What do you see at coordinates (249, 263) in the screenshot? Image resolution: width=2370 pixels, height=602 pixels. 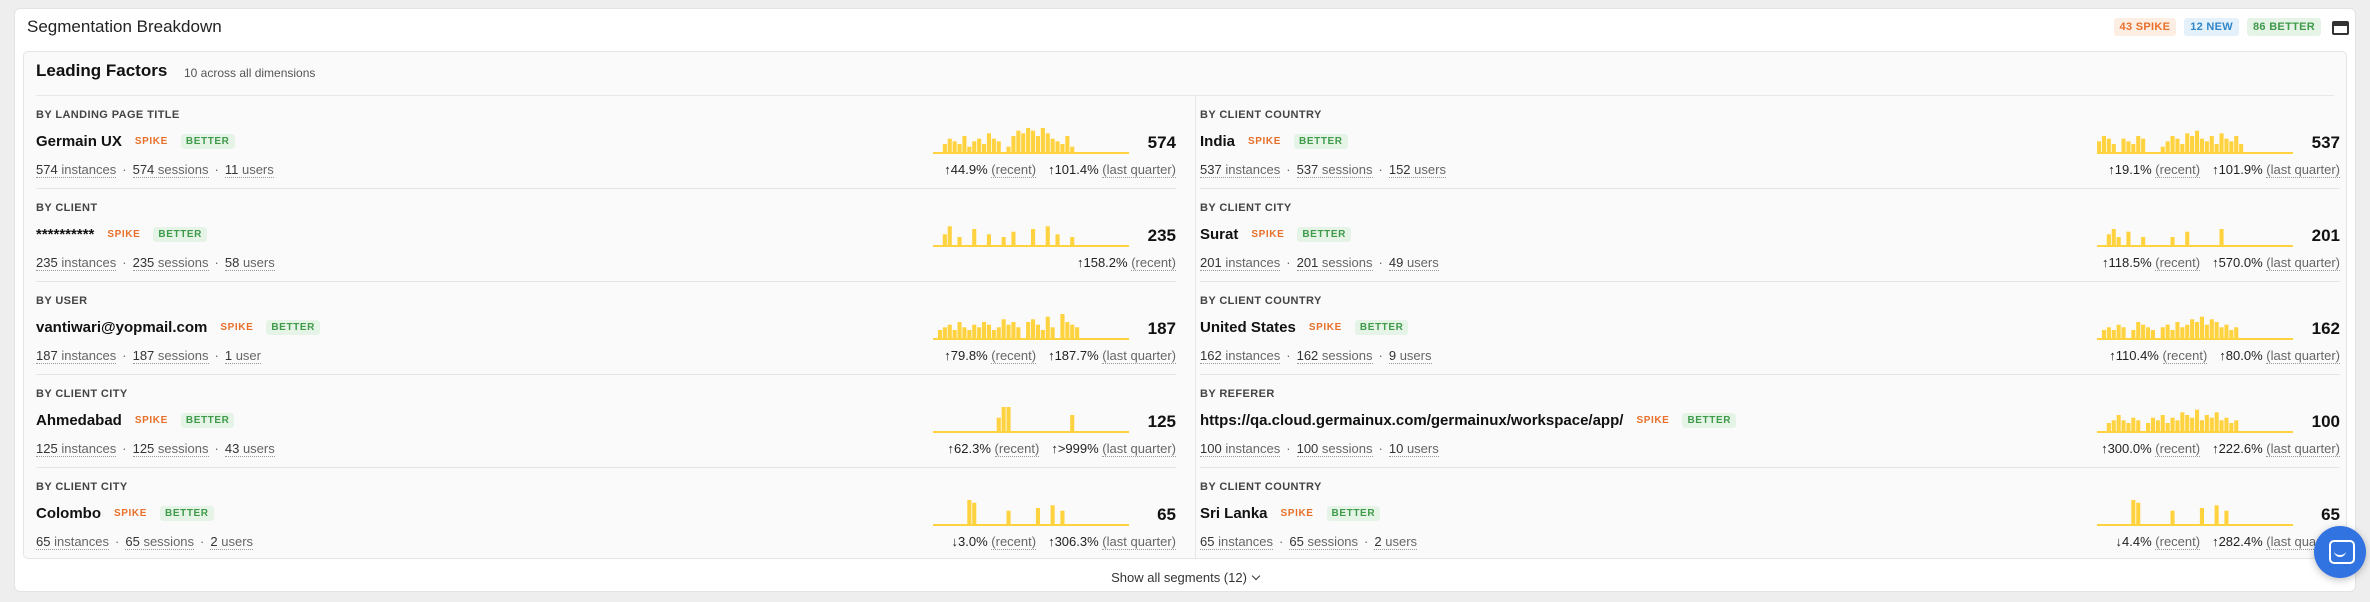 I see `users-stat: 58 users` at bounding box center [249, 263].